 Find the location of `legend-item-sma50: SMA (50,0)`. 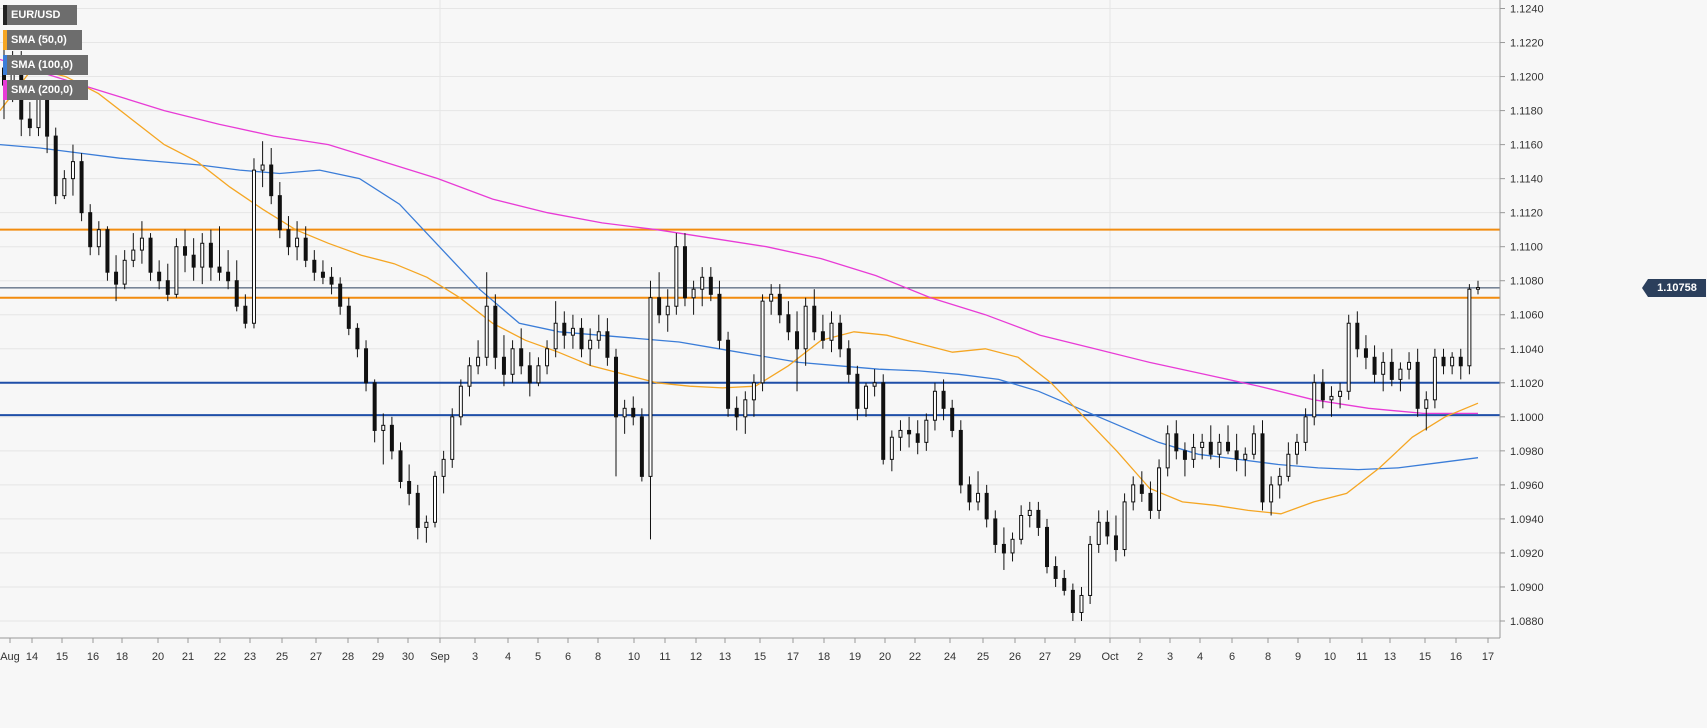

legend-item-sma50: SMA (50,0) is located at coordinates (42, 40).